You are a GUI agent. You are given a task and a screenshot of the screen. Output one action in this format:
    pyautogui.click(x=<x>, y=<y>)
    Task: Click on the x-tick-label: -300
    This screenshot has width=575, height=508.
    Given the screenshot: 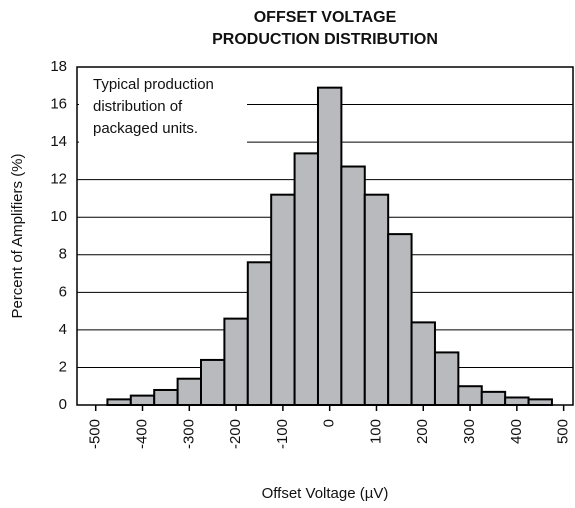 What is the action you would take?
    pyautogui.click(x=188, y=434)
    